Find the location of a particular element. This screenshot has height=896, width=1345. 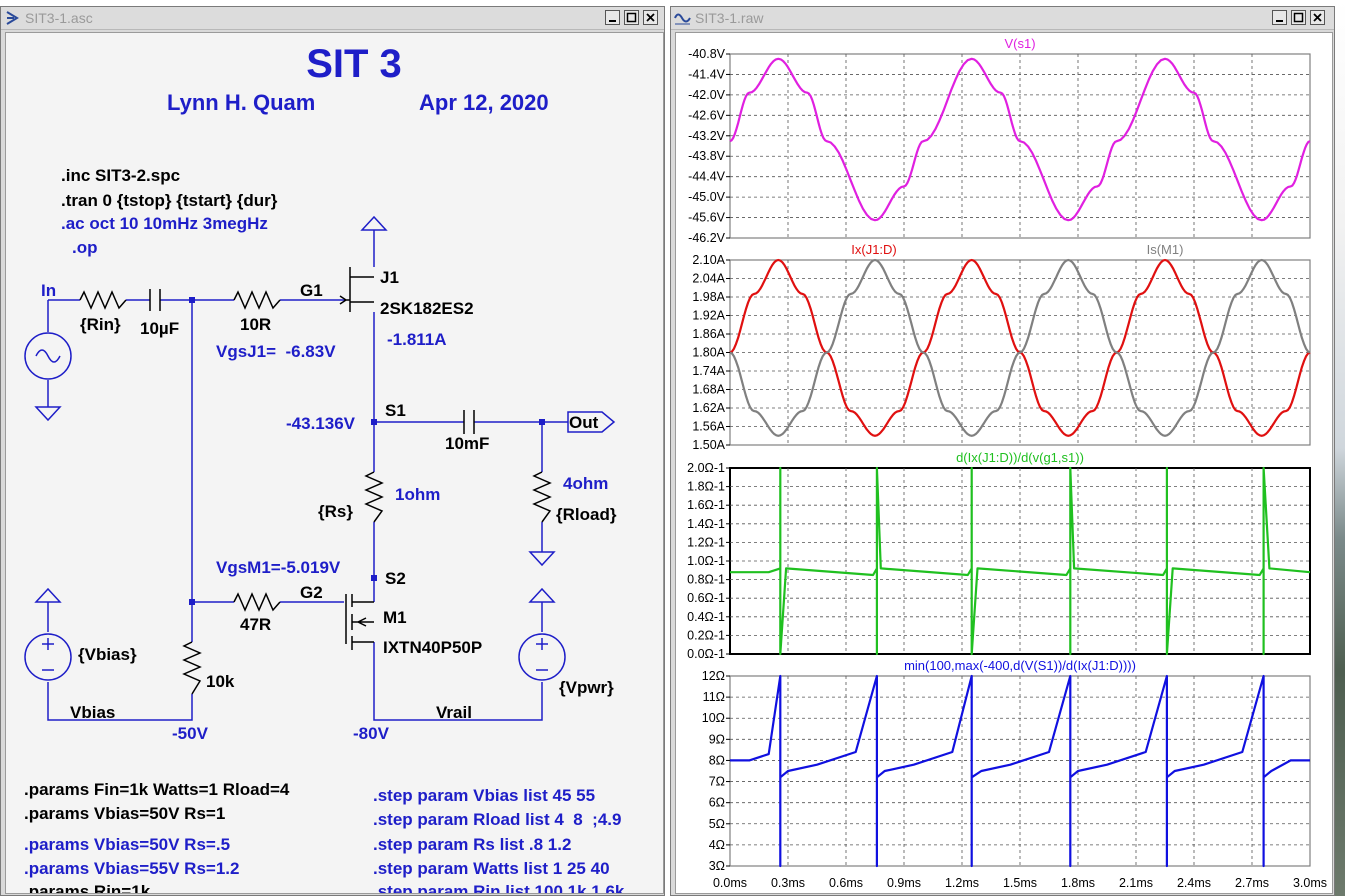

param-line-3: .params Vbias=50V Rs=.5 is located at coordinates (127, 844).